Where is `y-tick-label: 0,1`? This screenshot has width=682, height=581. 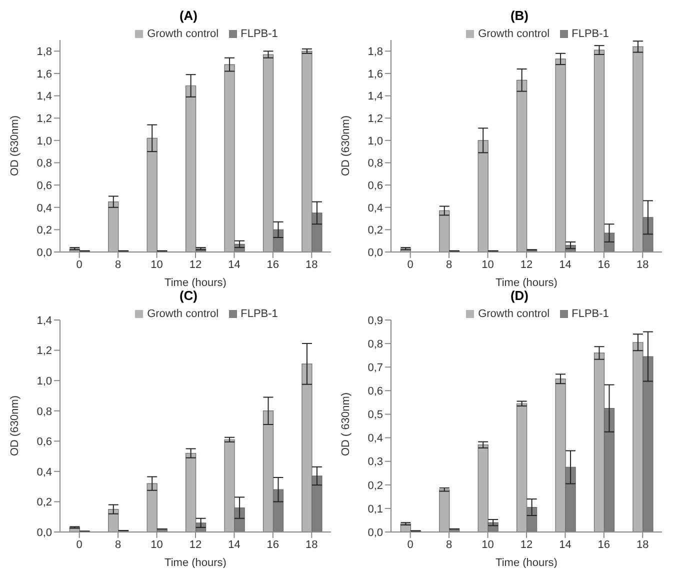
y-tick-label: 0,1 is located at coordinates (375, 509).